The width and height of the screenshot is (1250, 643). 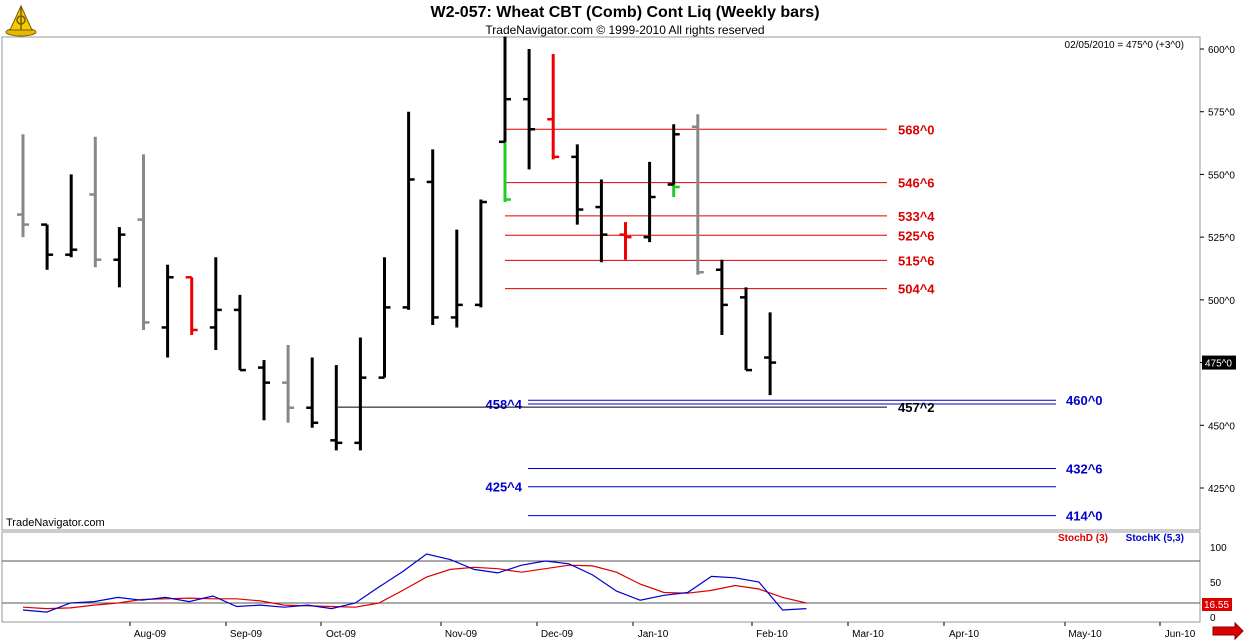 I want to click on x-tick-label: Apr-10, so click(x=964, y=634).